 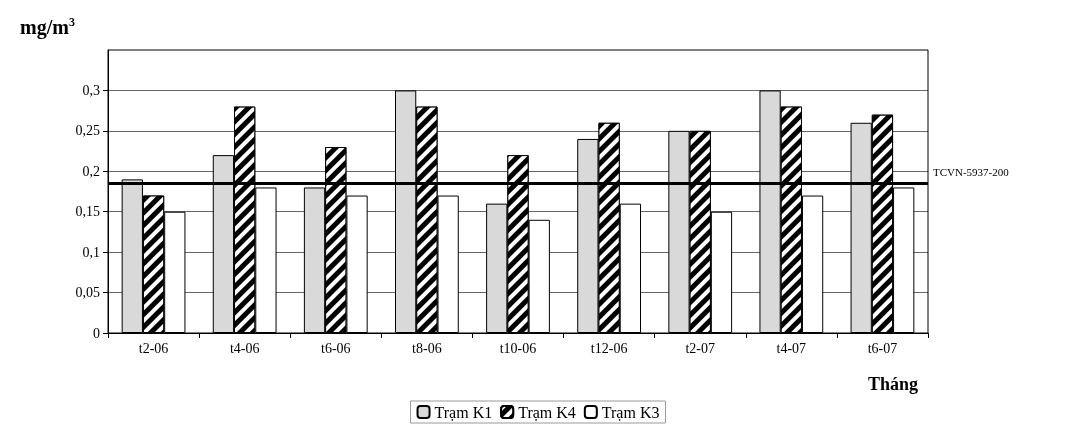 What do you see at coordinates (244, 348) in the screenshot?
I see `x-tick-label: t4-06` at bounding box center [244, 348].